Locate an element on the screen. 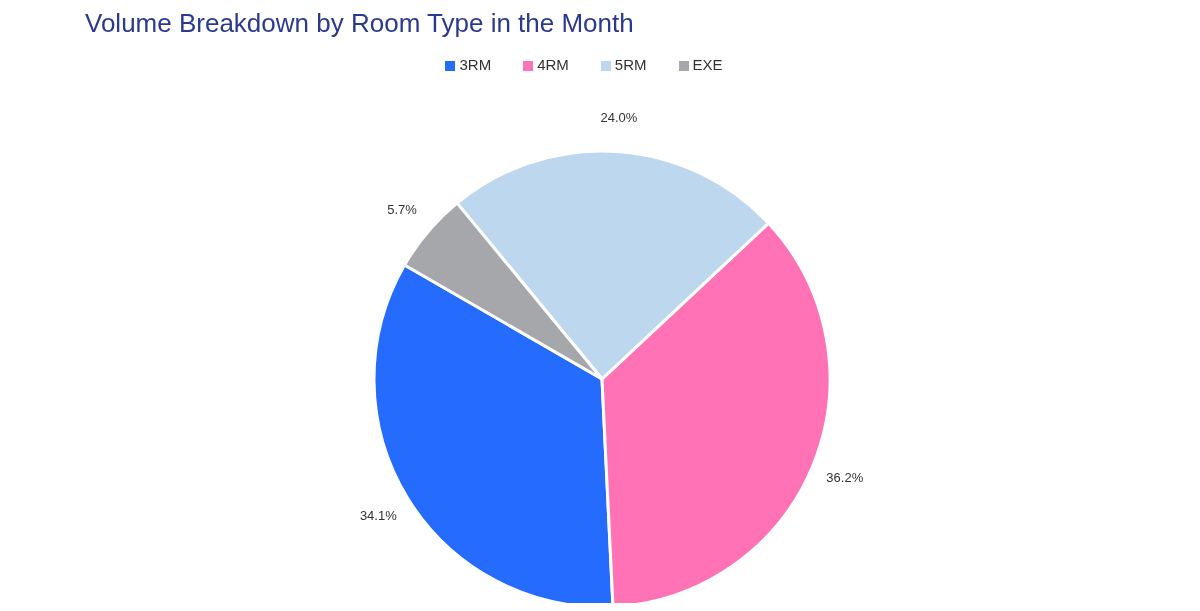 Image resolution: width=1200 pixels, height=611 pixels. data-label: 36.2% is located at coordinates (845, 477).